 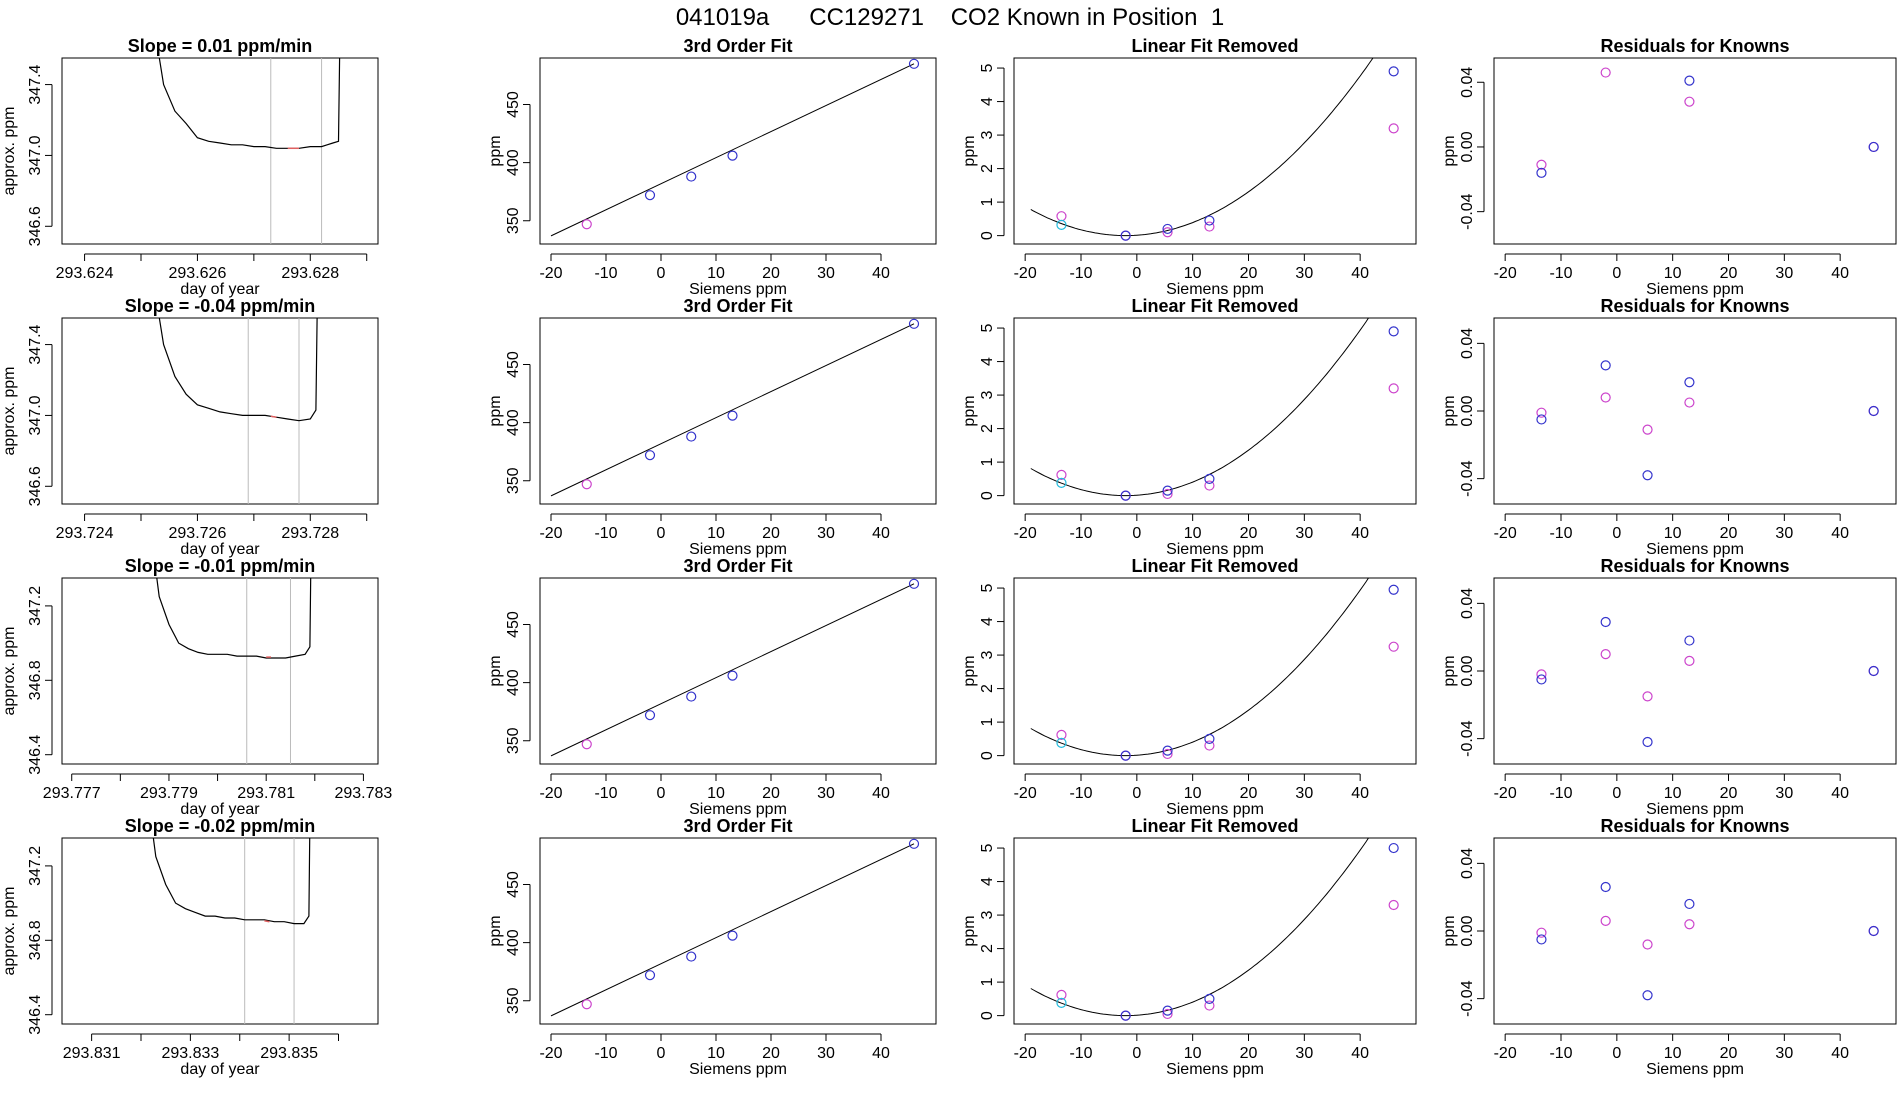 I want to click on y-tick-label: 1, so click(x=987, y=202).